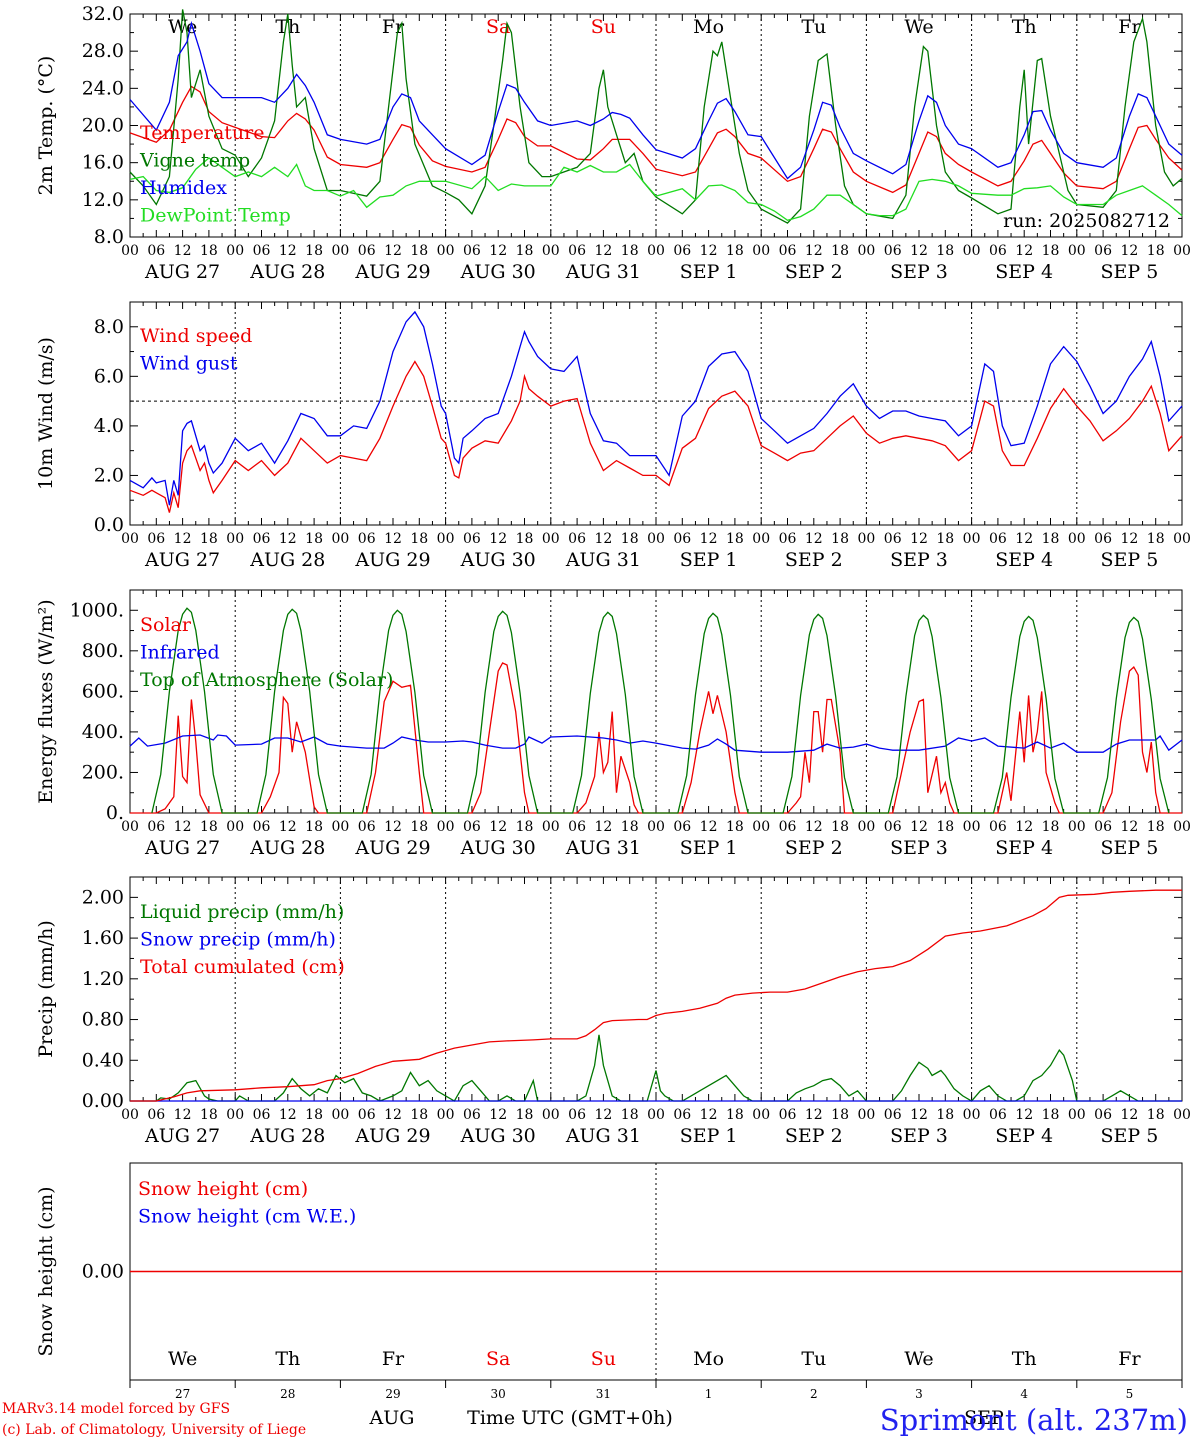 The width and height of the screenshot is (1194, 1440). Describe the element at coordinates (498, 1359) in the screenshot. I see `weekday-label: Sa` at that location.